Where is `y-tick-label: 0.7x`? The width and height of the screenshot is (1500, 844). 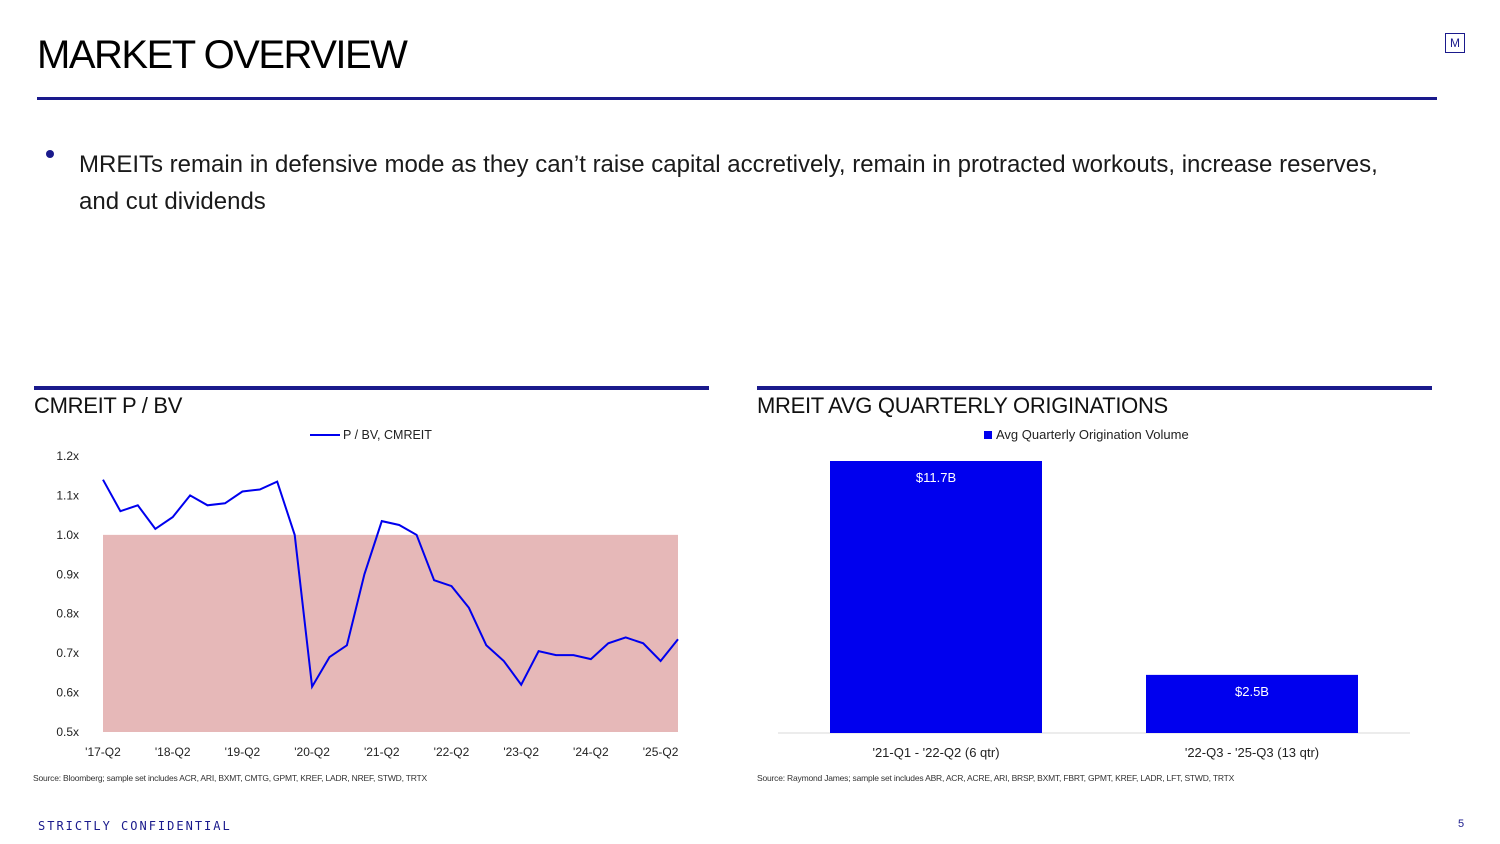
y-tick-label: 0.7x is located at coordinates (67, 653).